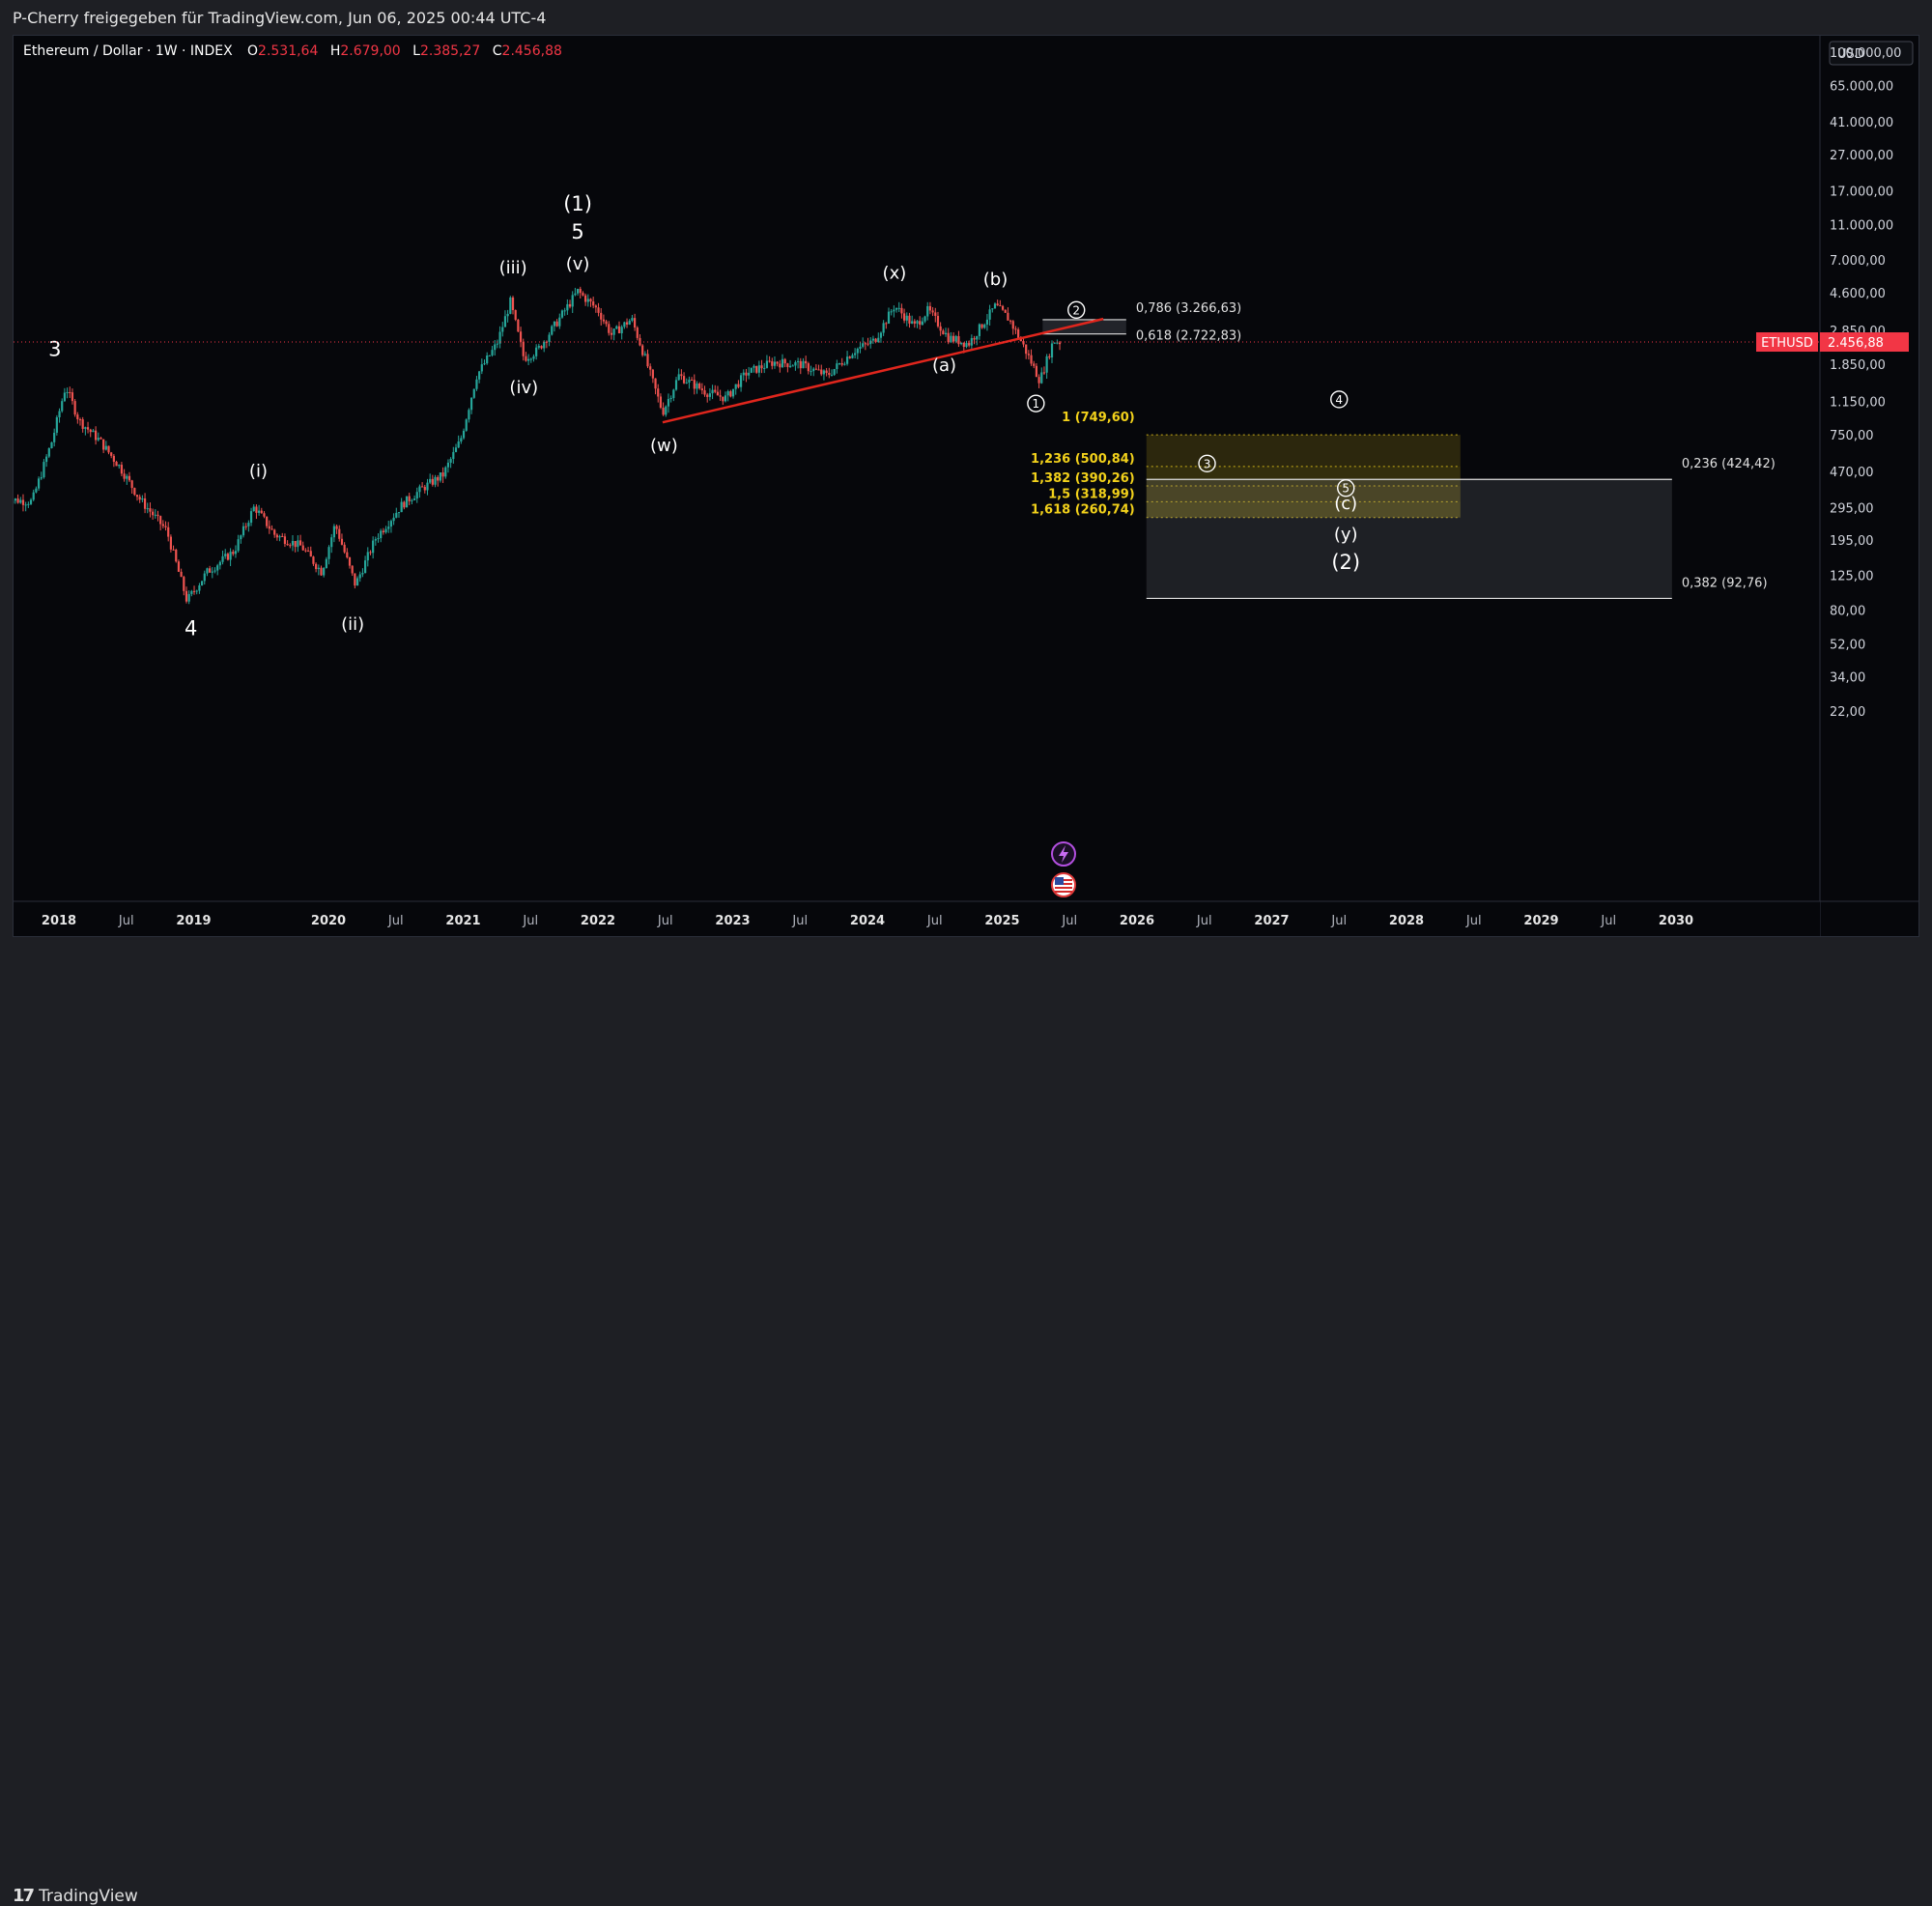  Describe the element at coordinates (1063, 884) in the screenshot. I see `us-flag-icon` at that location.